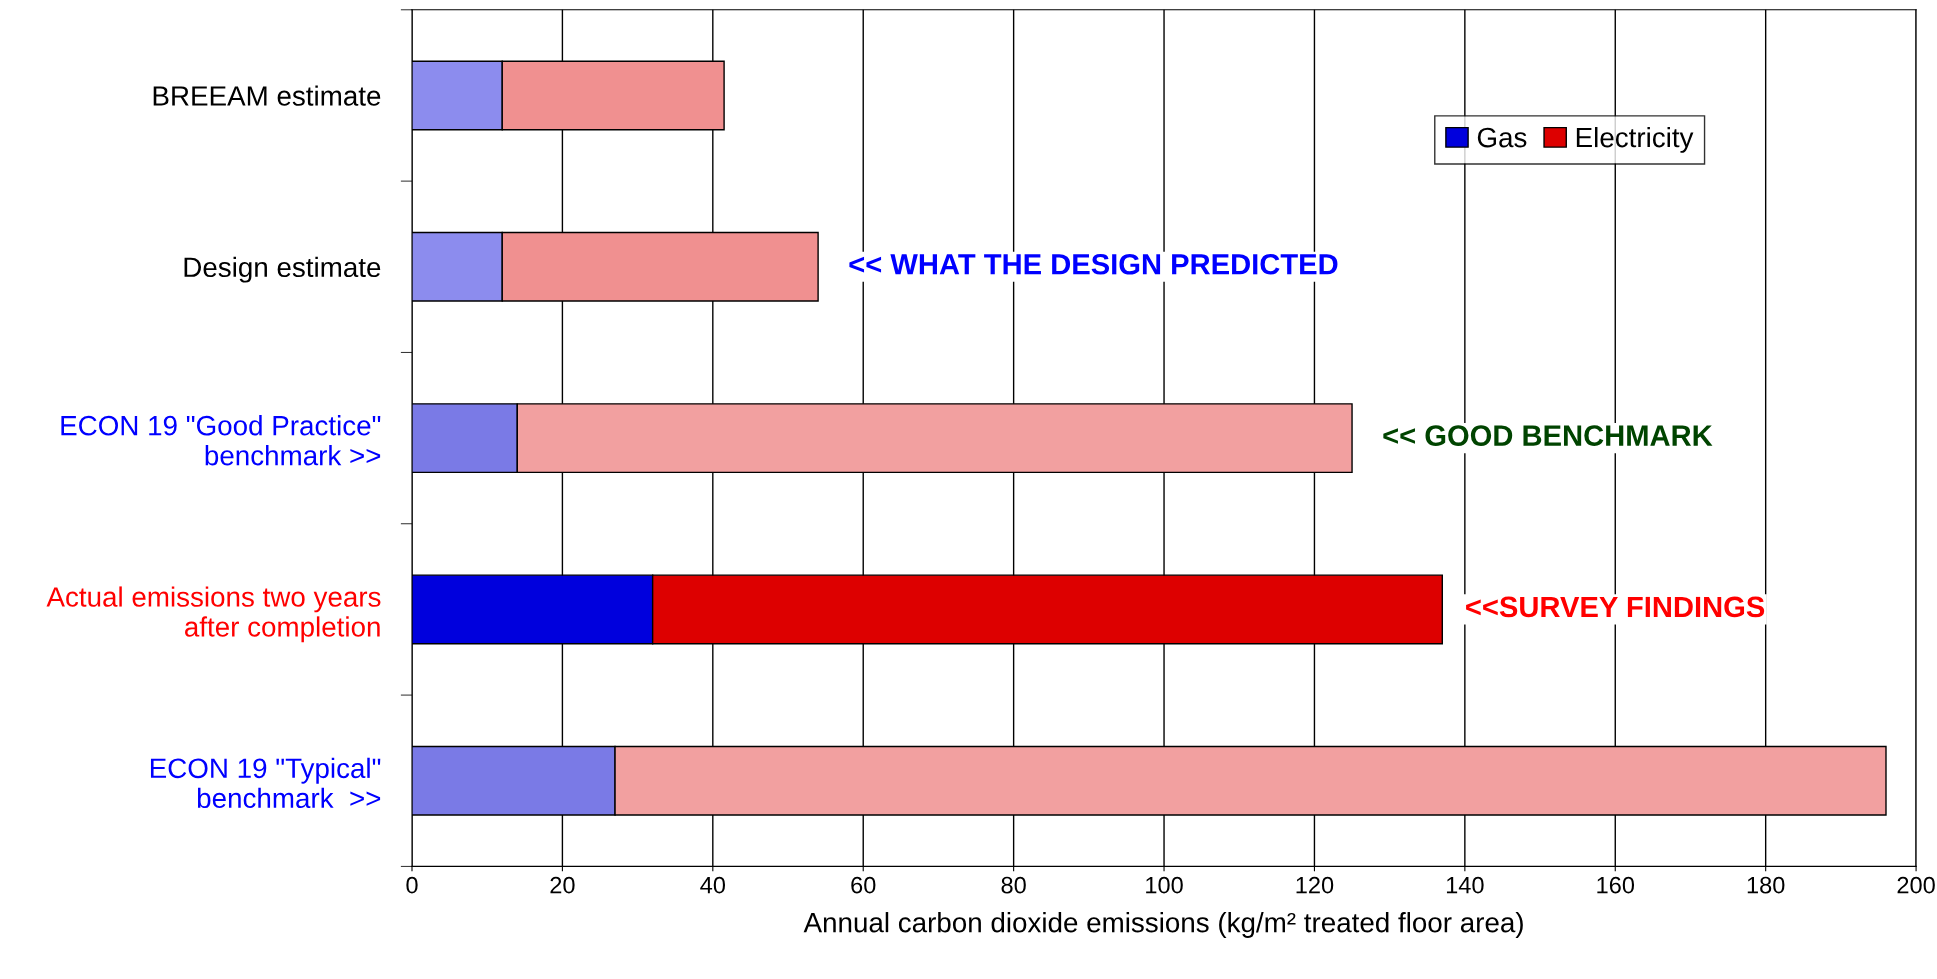 This screenshot has width=1937, height=979. Describe the element at coordinates (1916, 885) in the screenshot. I see `x-tick-label: 200` at that location.